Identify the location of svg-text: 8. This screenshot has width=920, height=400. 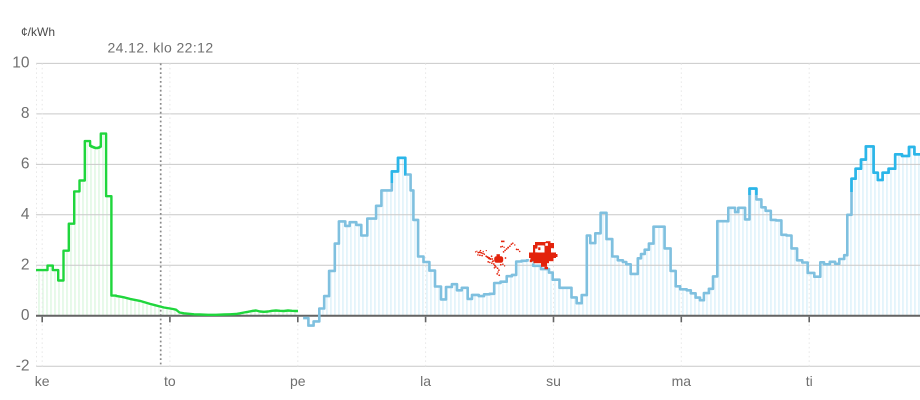
(25, 113).